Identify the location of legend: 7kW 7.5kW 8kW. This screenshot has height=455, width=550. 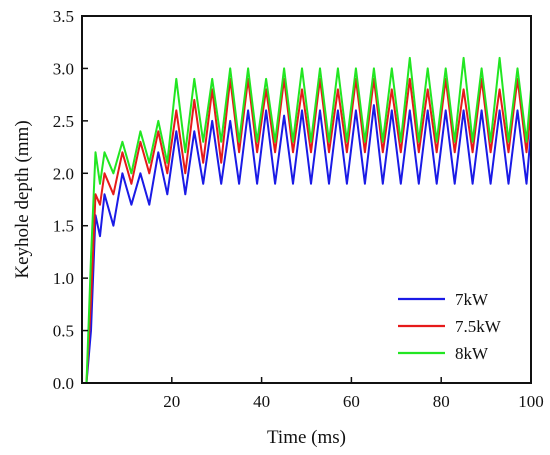
(450, 326).